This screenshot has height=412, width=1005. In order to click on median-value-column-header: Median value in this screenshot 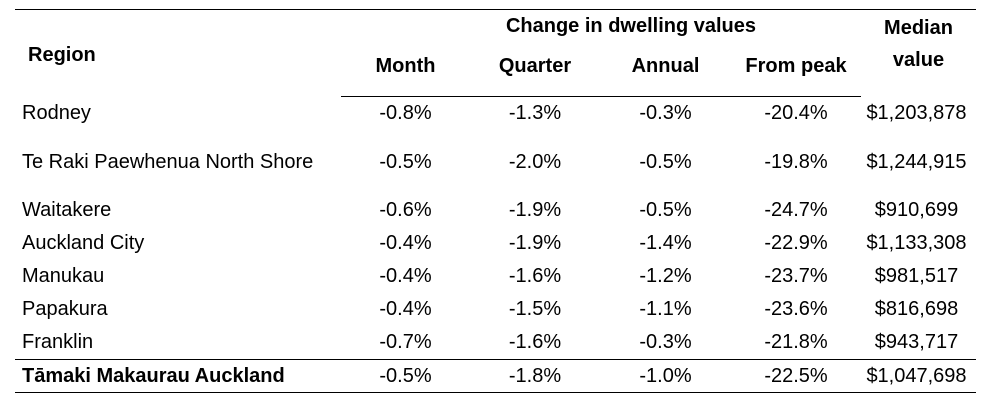, I will do `click(918, 53)`.